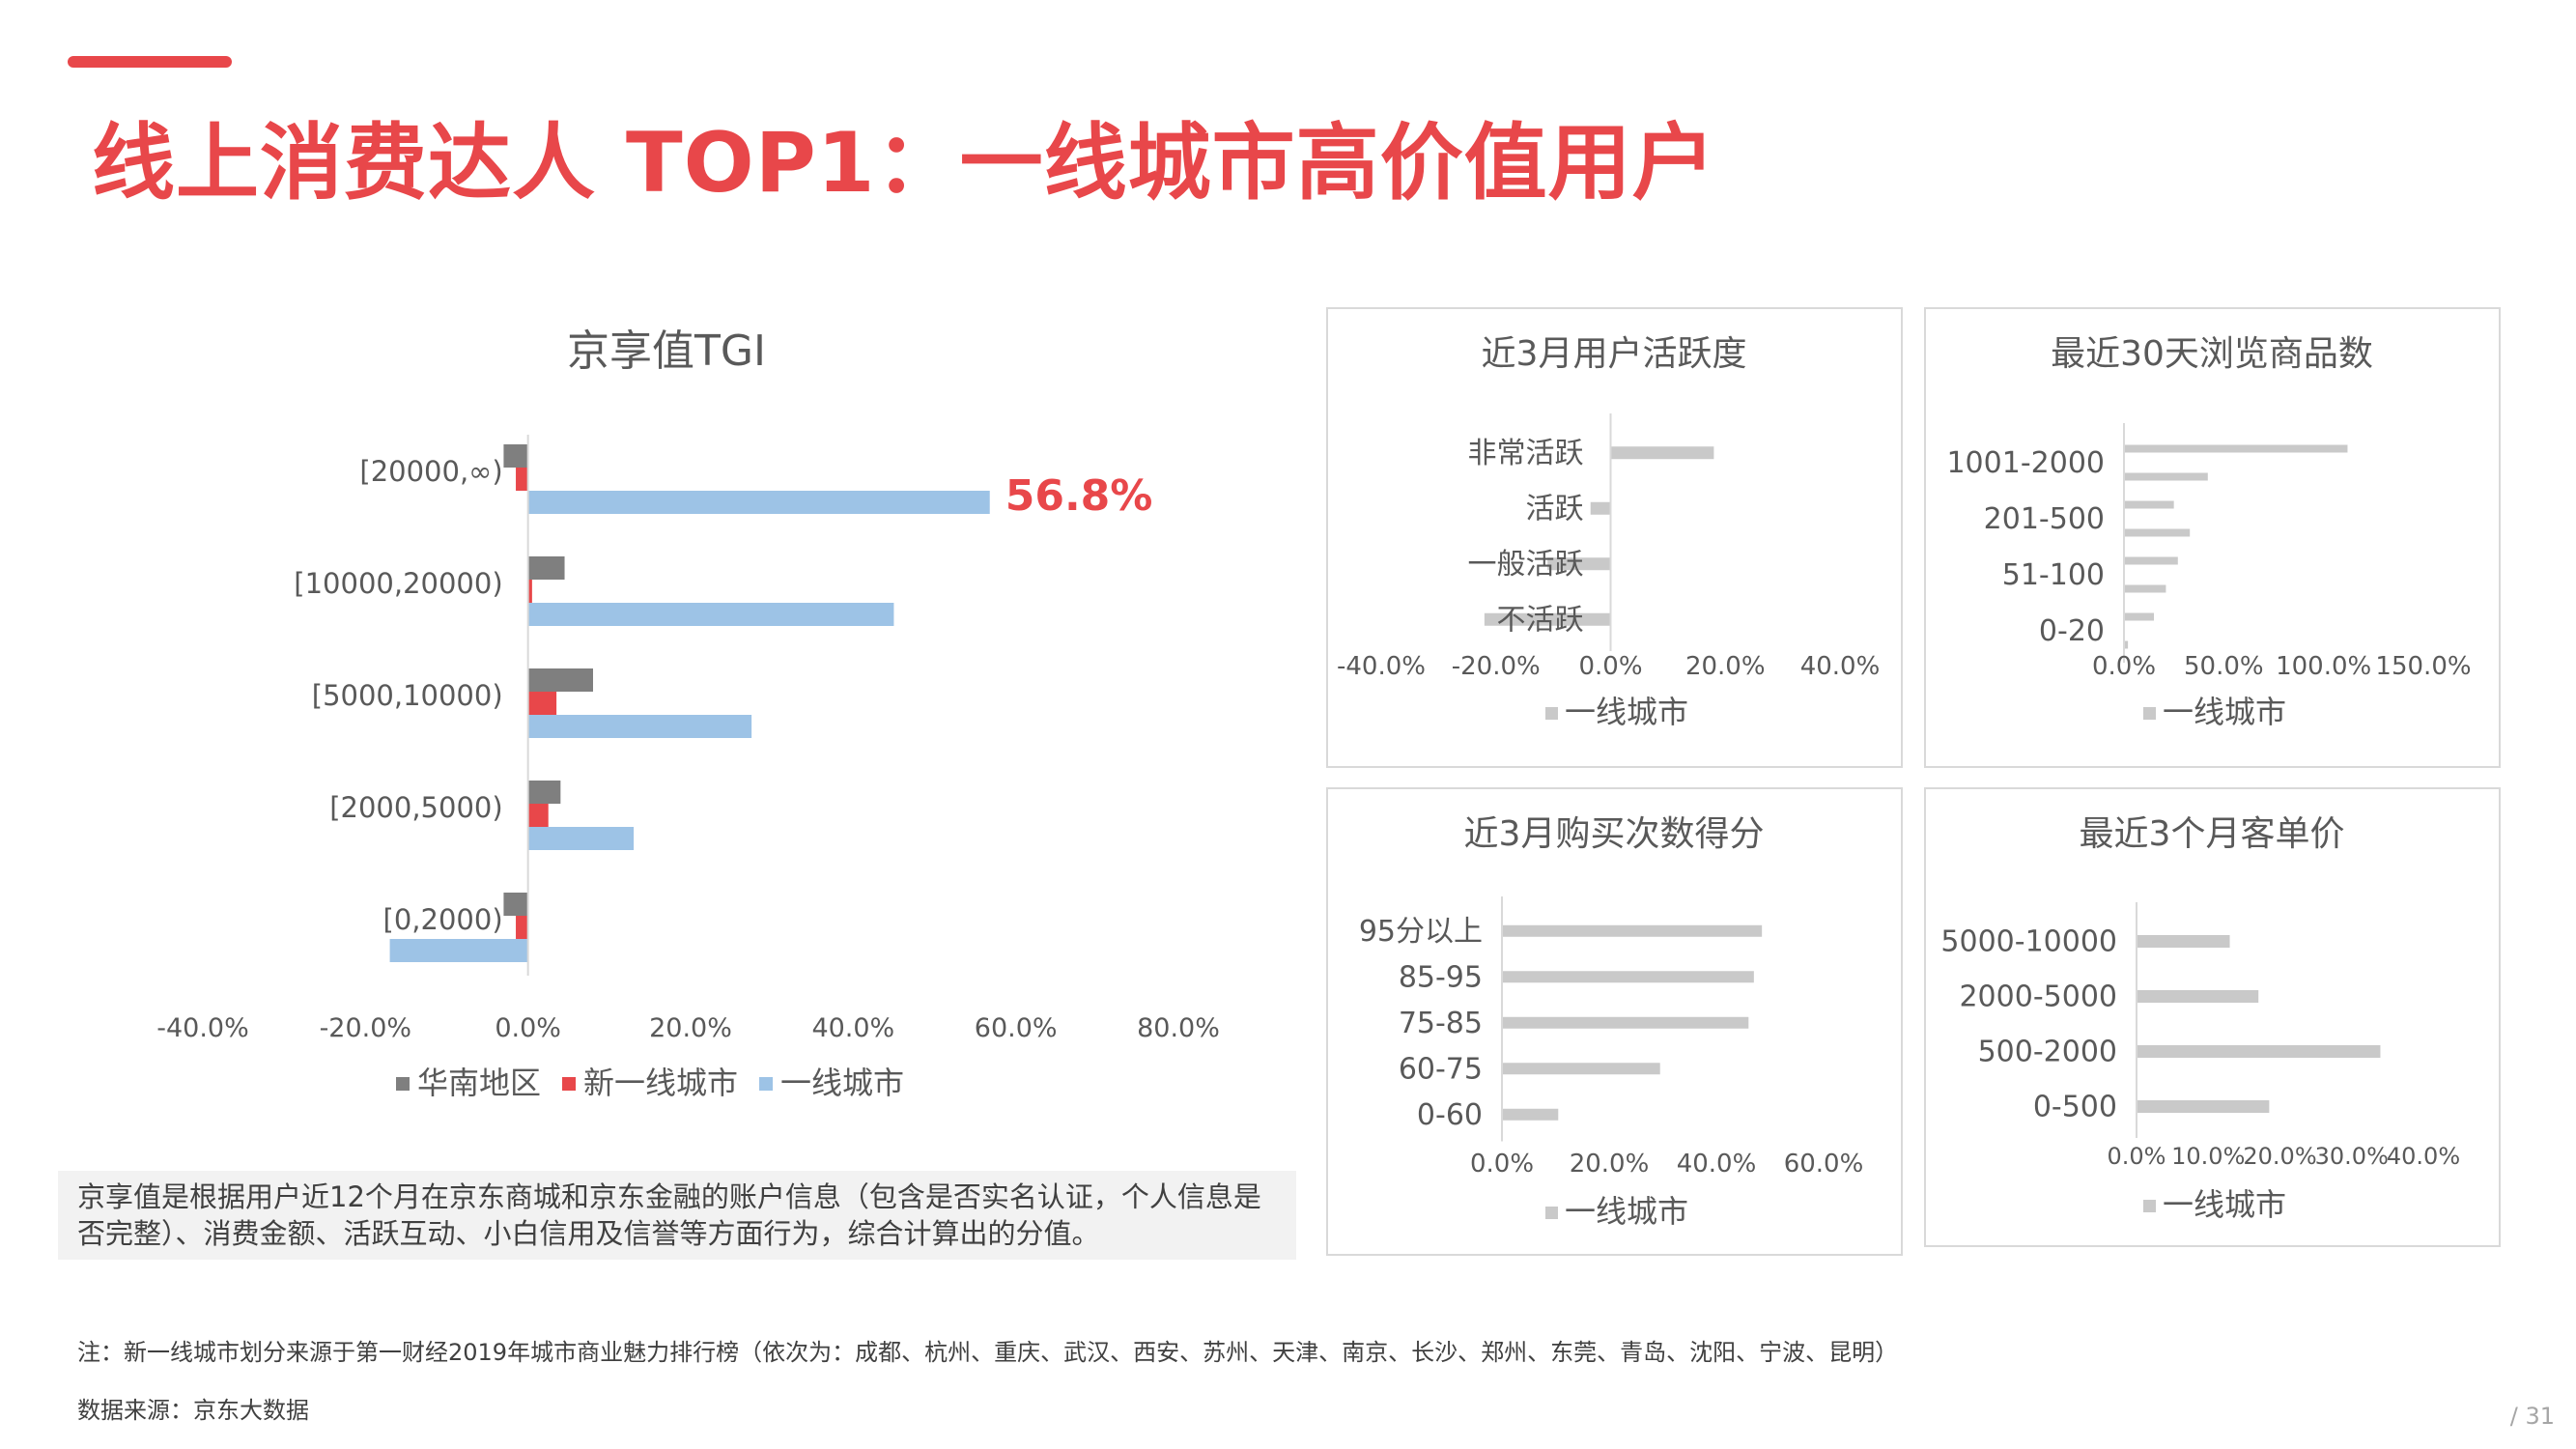 Image resolution: width=2576 pixels, height=1449 pixels. Describe the element at coordinates (2075, 1107) in the screenshot. I see `category-label: 0-500` at that location.